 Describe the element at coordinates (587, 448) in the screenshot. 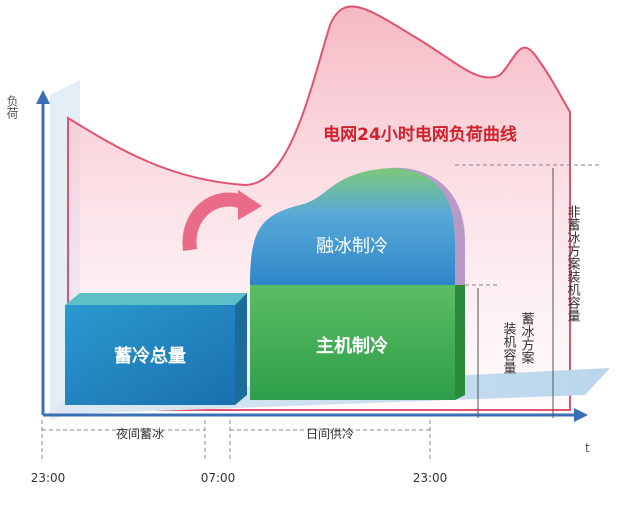

I see `x-label: t` at that location.